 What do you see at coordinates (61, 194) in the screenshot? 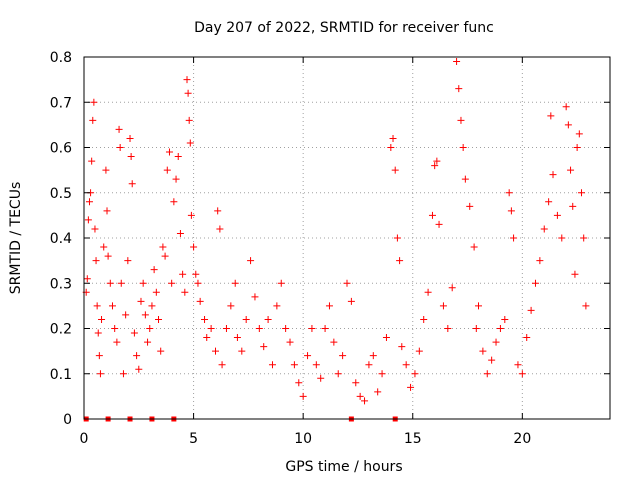
I see `y-tick-label: 0.5` at bounding box center [61, 194].